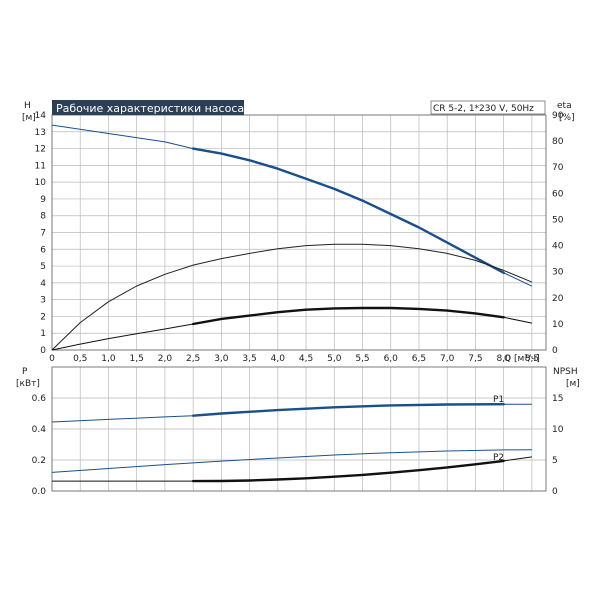  Describe the element at coordinates (567, 118) in the screenshot. I see `top-right-axis-unit: [%]` at that location.